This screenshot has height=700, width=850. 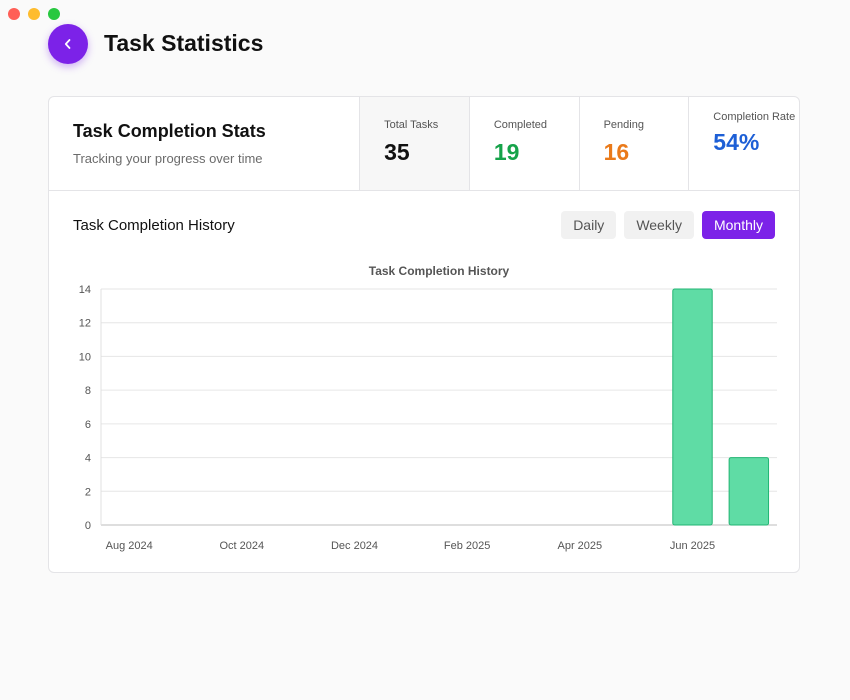 I want to click on y-tick-label: 2, so click(x=88, y=492).